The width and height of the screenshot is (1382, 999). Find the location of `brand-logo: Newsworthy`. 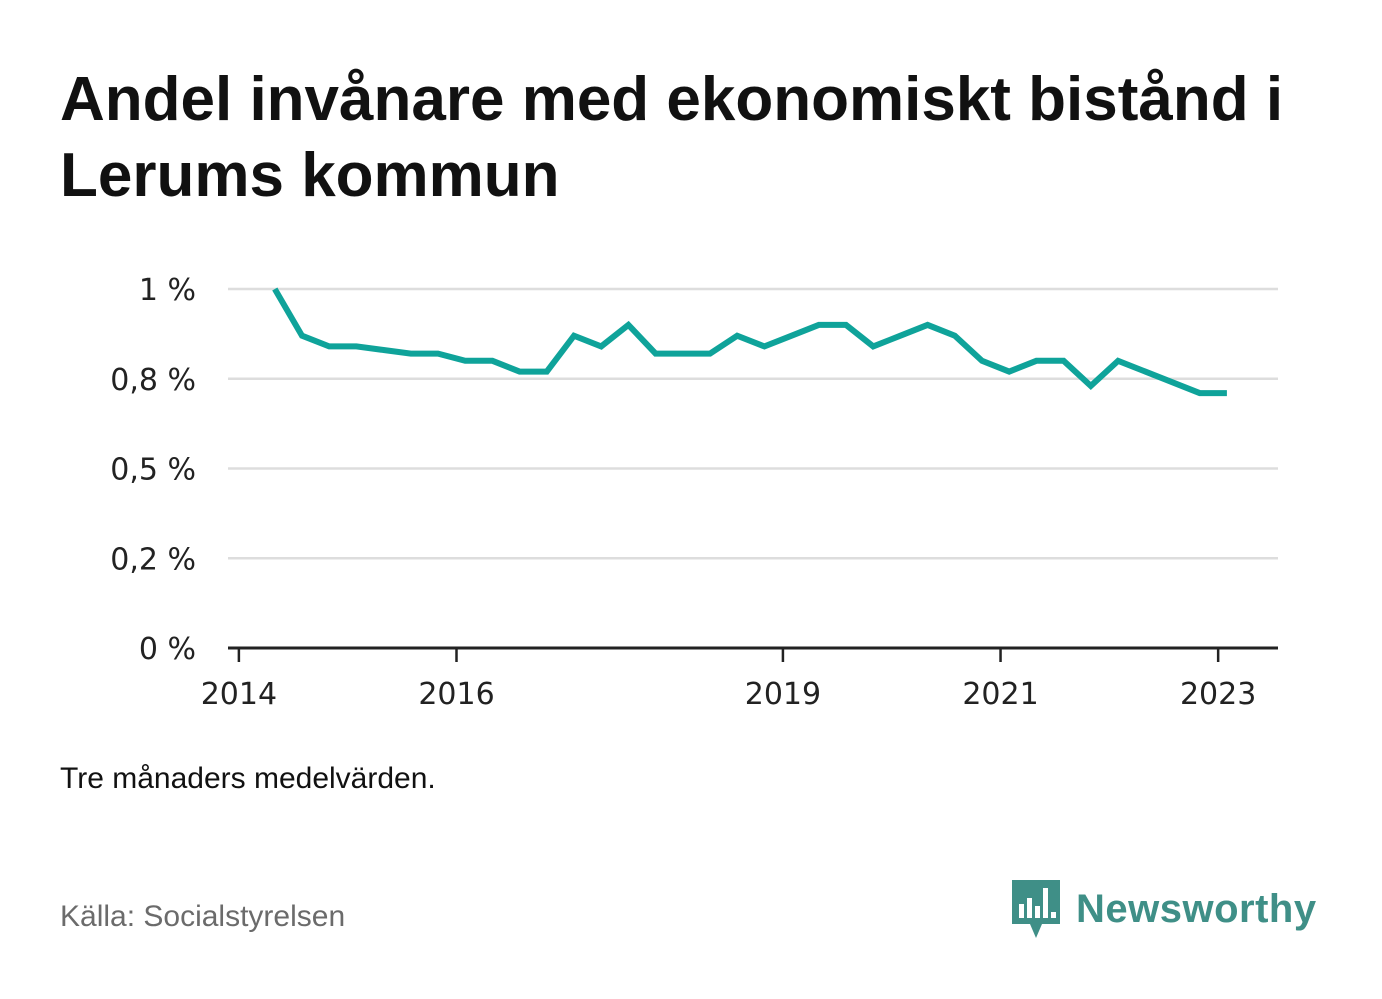

brand-logo: Newsworthy is located at coordinates (1163, 909).